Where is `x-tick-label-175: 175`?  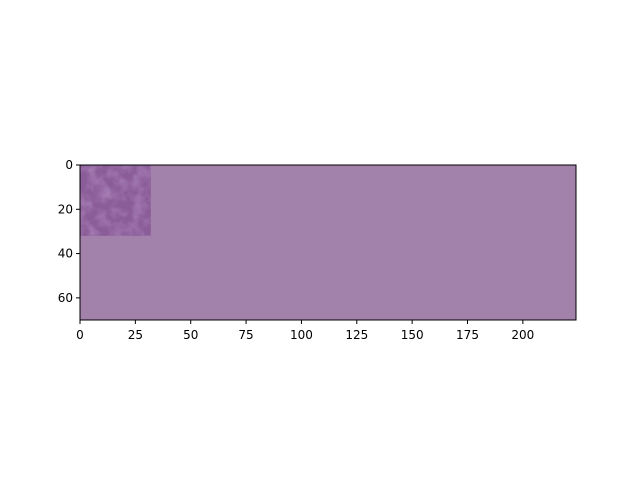
x-tick-label-175: 175 is located at coordinates (467, 335).